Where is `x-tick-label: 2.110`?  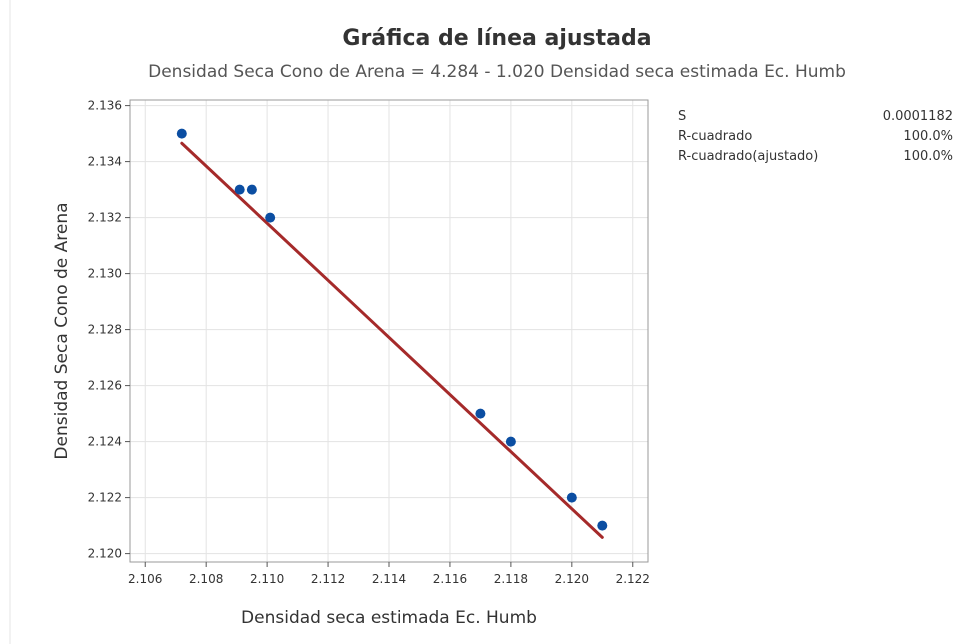 x-tick-label: 2.110 is located at coordinates (267, 579).